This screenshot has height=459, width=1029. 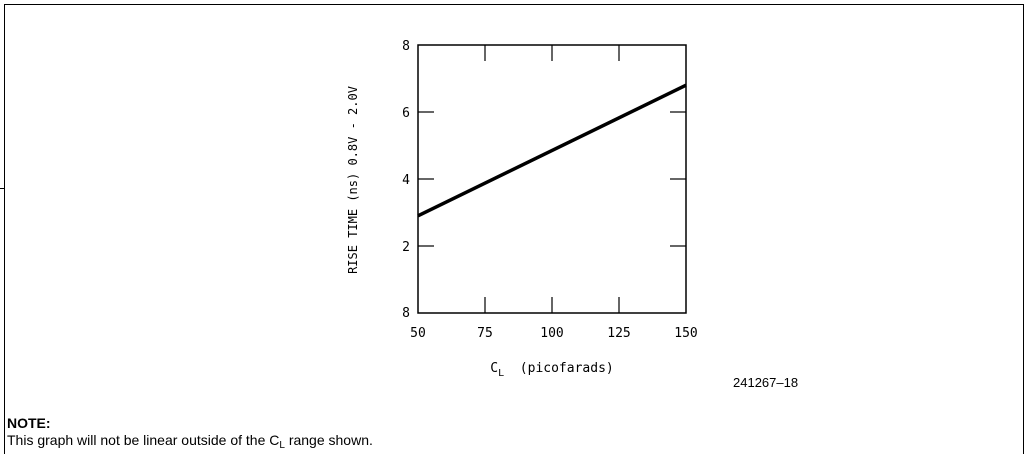 I want to click on y-tick-label-8: 8, so click(x=406, y=46).